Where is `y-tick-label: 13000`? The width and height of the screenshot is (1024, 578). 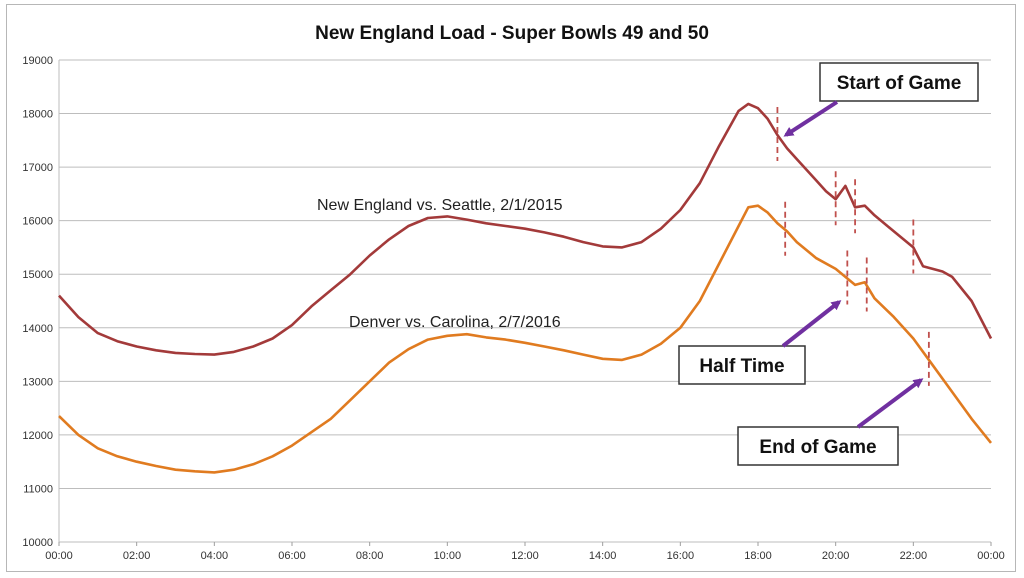
y-tick-label: 13000 is located at coordinates (37, 382).